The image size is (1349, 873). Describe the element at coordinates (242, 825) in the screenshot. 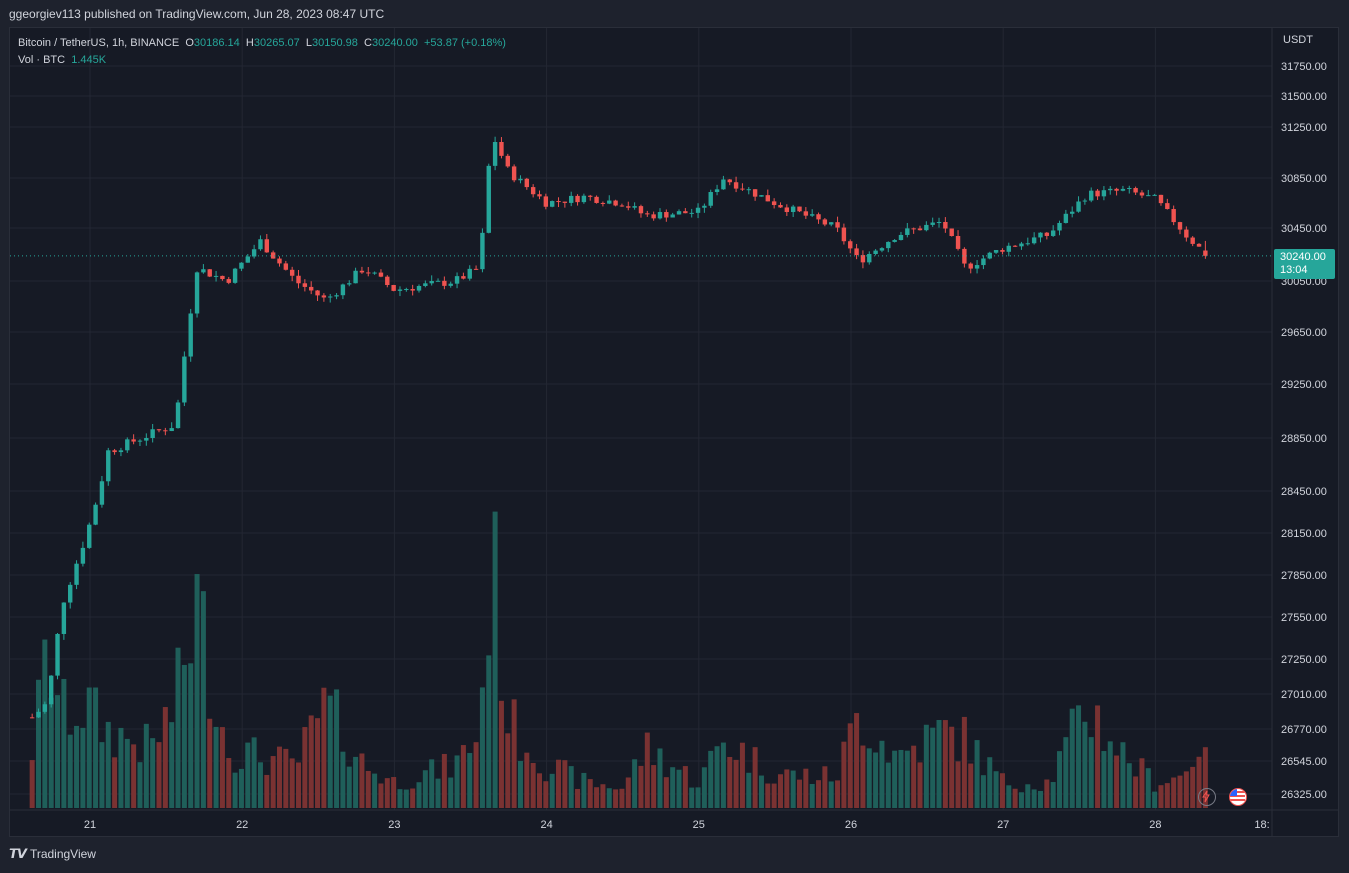

I see `time-tick-label: 22` at that location.